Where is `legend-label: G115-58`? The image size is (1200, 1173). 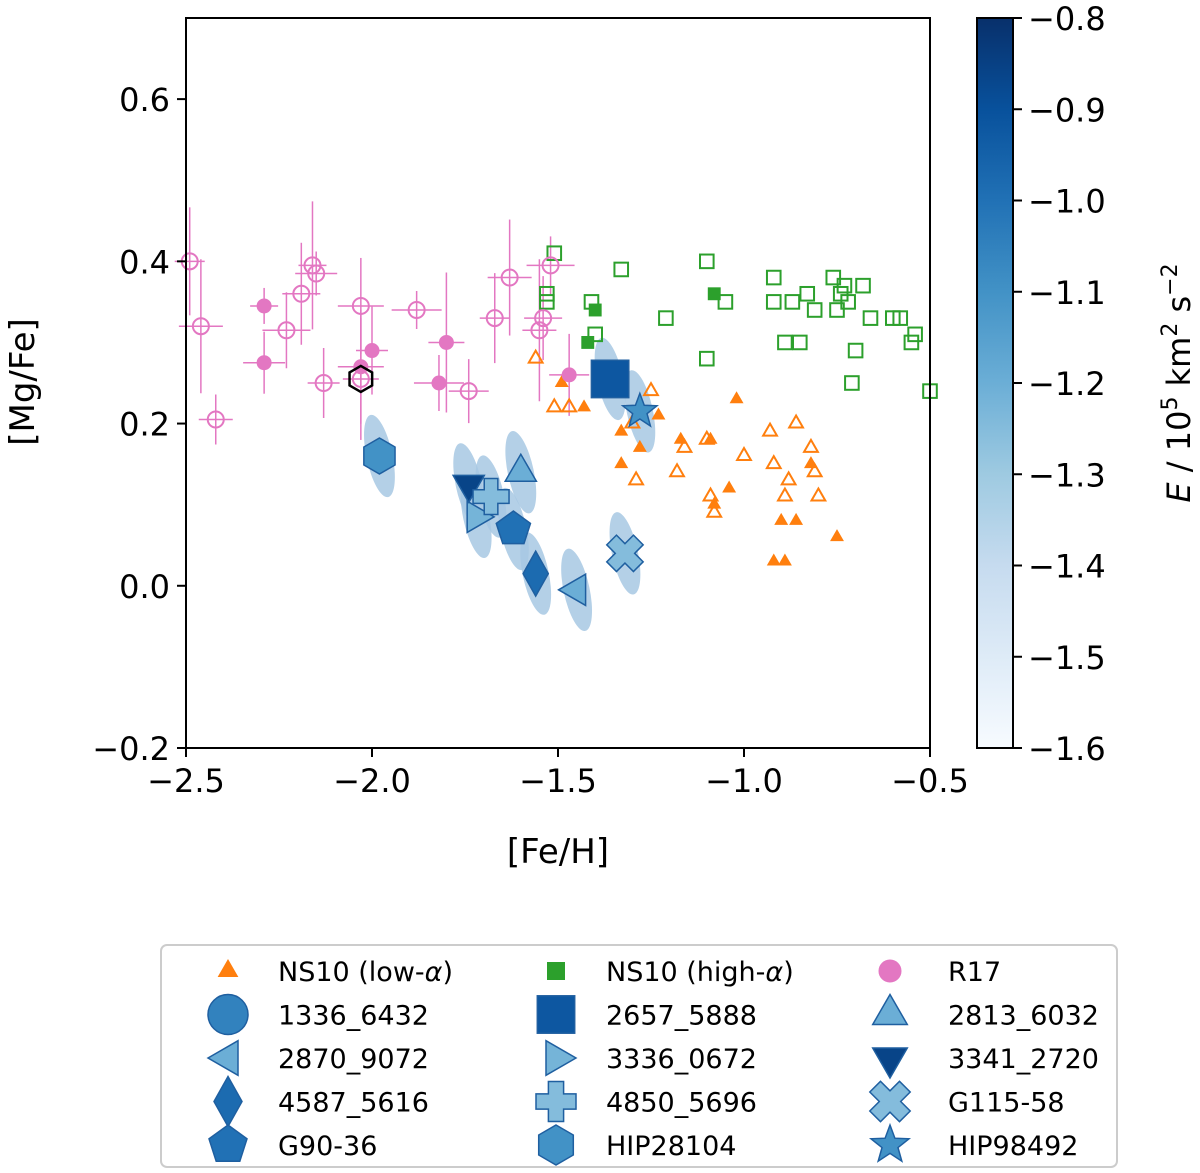
legend-label: G115-58 is located at coordinates (1006, 1103).